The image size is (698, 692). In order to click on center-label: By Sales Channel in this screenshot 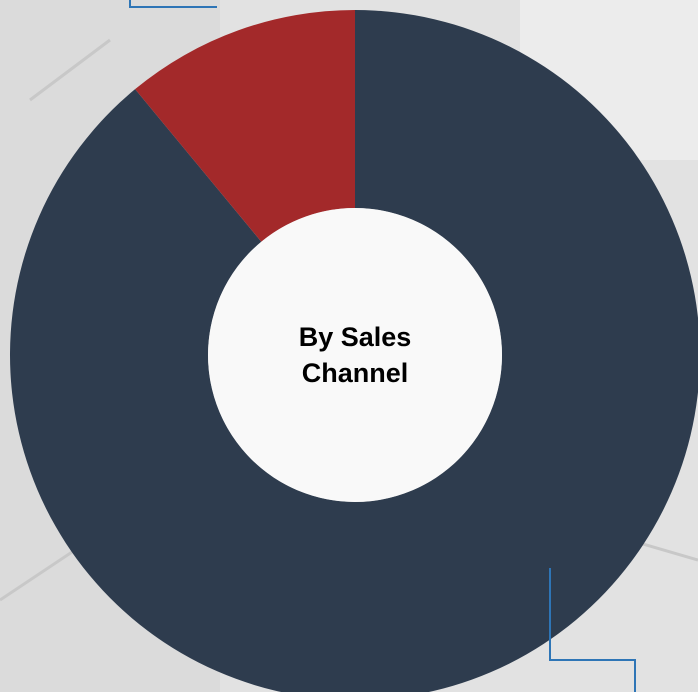, I will do `click(355, 355)`.